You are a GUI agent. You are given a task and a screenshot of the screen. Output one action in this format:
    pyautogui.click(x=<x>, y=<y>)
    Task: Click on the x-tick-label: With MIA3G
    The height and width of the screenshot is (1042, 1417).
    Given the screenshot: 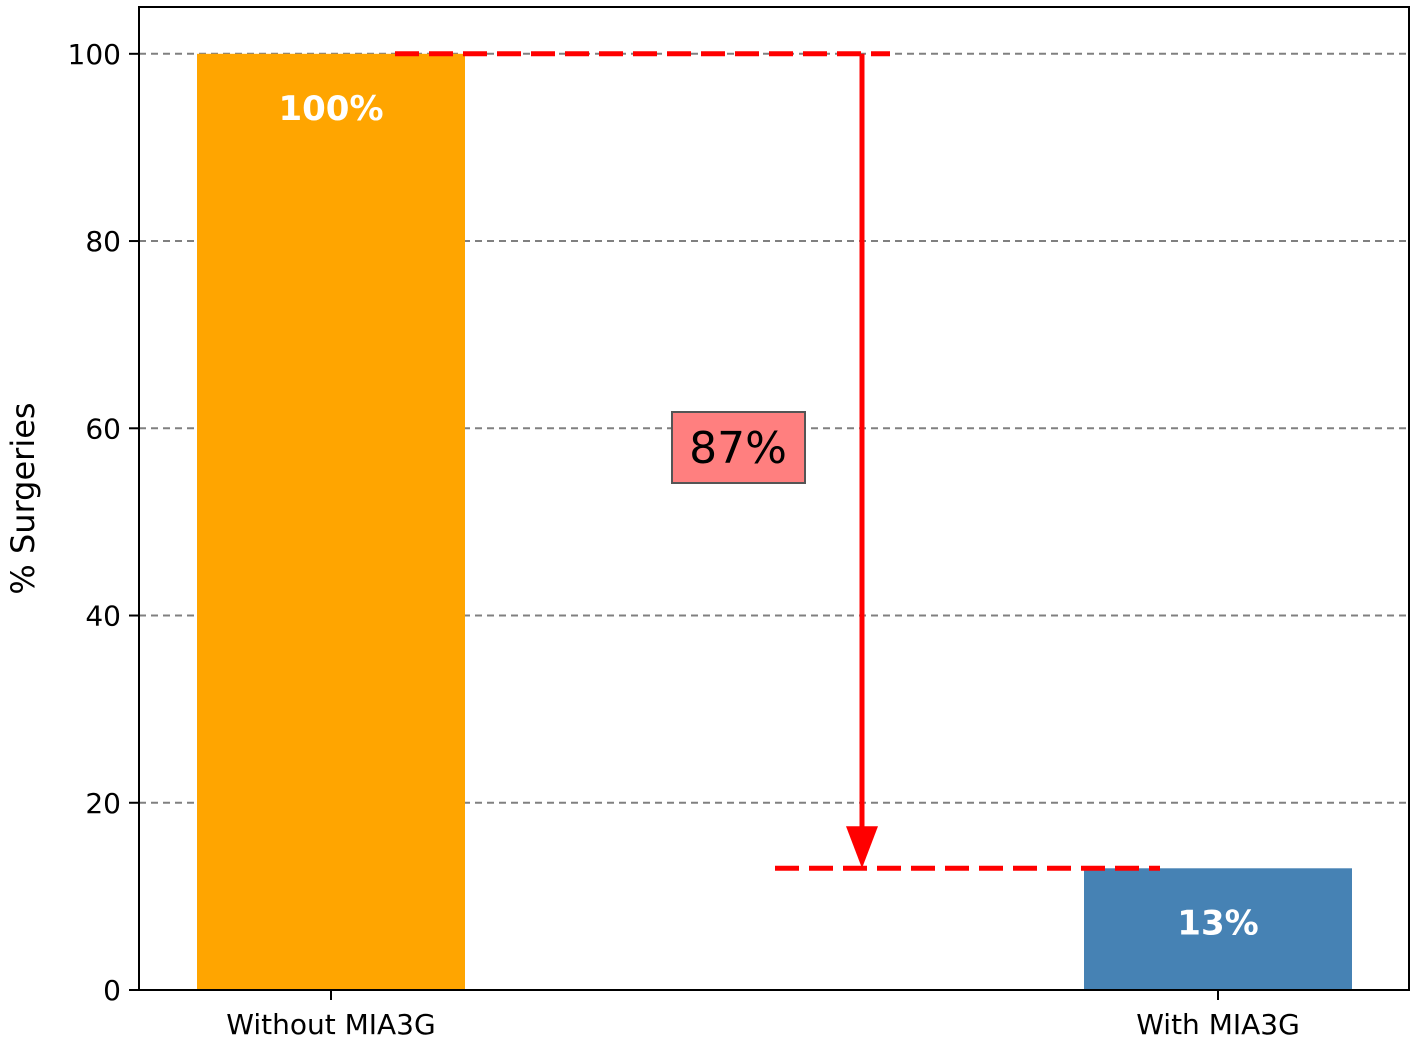 What is the action you would take?
    pyautogui.click(x=1218, y=1024)
    